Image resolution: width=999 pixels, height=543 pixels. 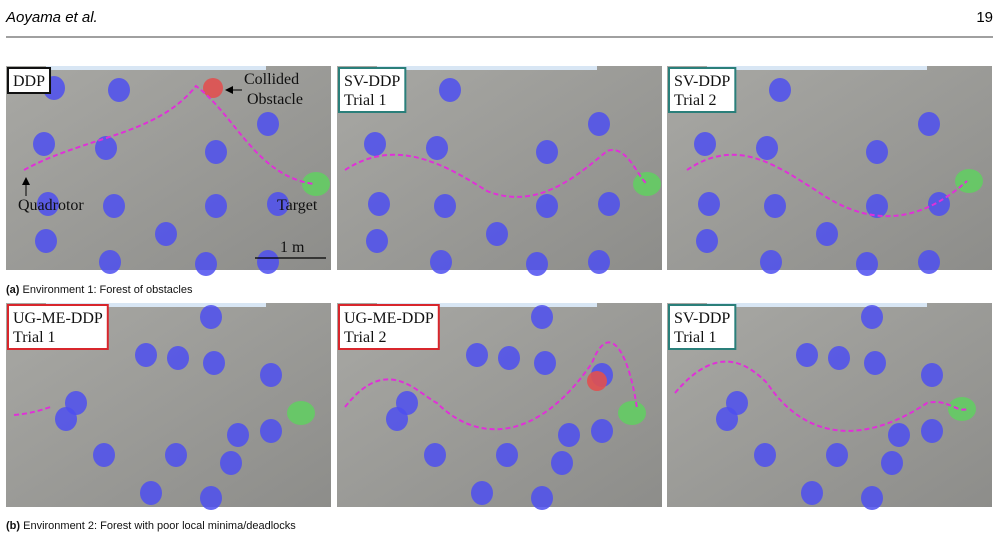 I want to click on panel-label: UG-ME-DDP Trial 1, so click(x=58, y=327).